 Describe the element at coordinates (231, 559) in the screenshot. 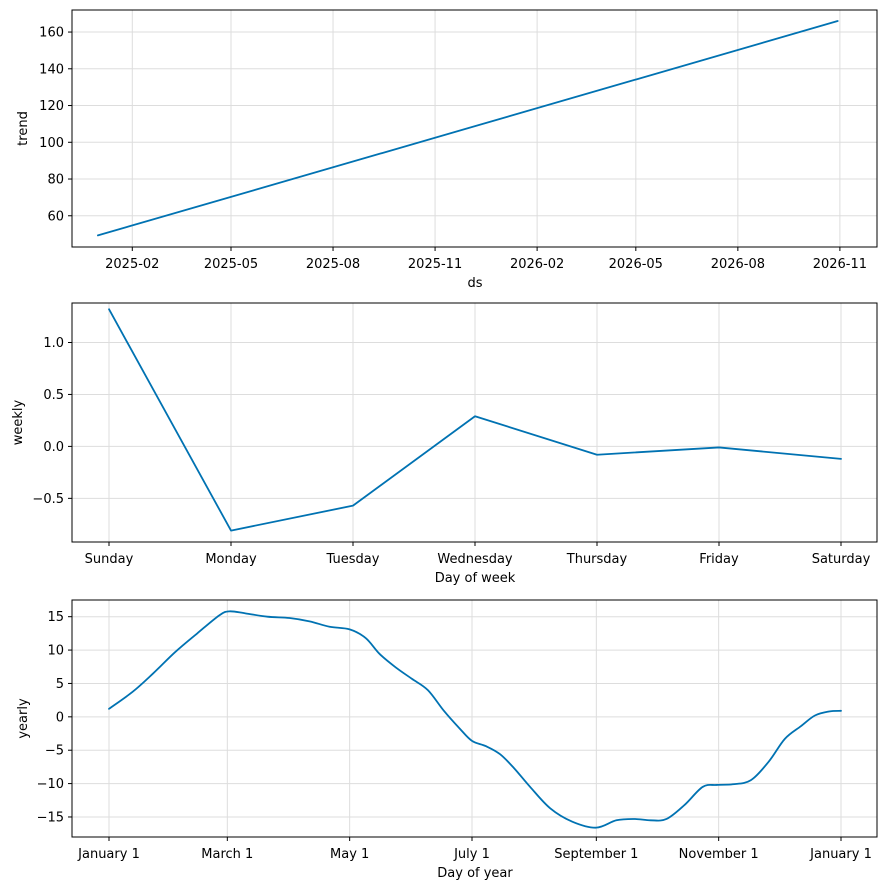

I see `weekly-x-tick-label: Monday` at that location.